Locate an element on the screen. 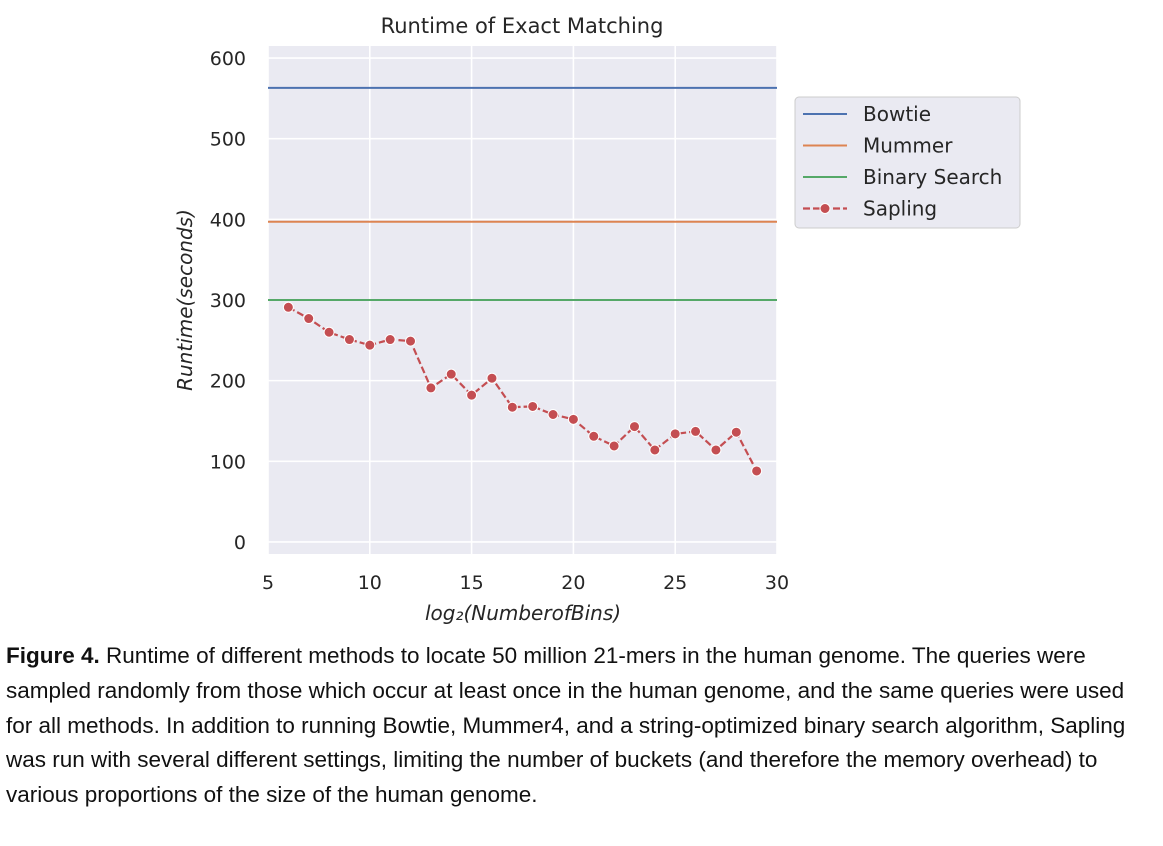  x-tick-label: 10 is located at coordinates (370, 583).